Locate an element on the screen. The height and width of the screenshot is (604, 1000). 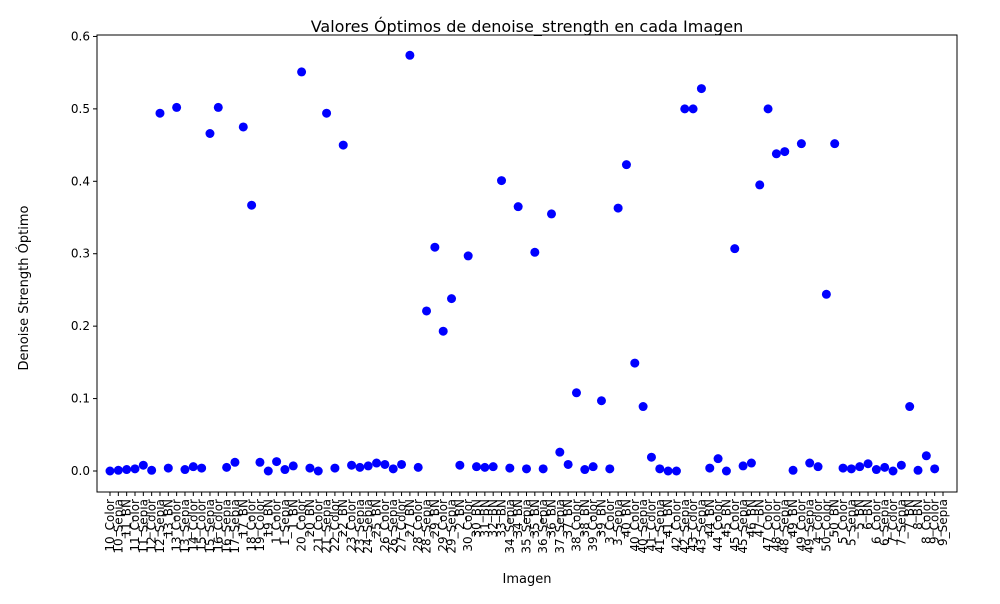
x-tick-label: 8_Color is located at coordinates (926, 521).